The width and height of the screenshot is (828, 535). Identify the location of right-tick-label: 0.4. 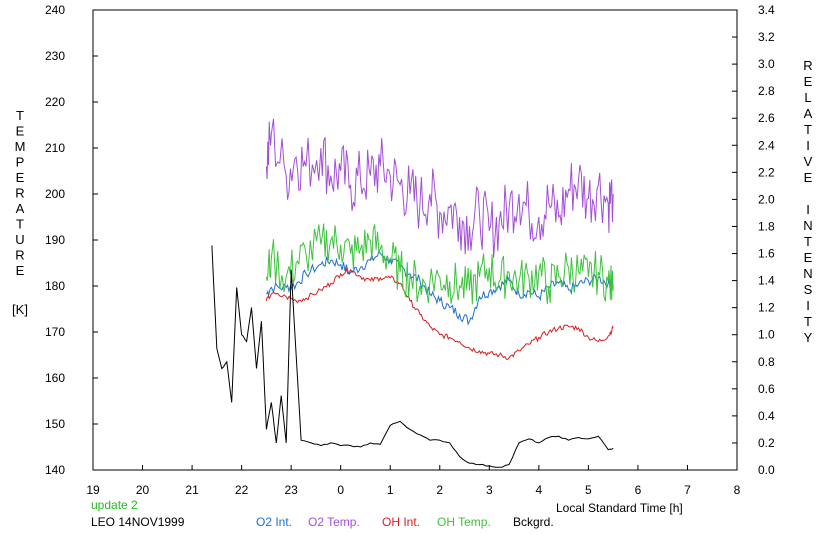
(766, 416).